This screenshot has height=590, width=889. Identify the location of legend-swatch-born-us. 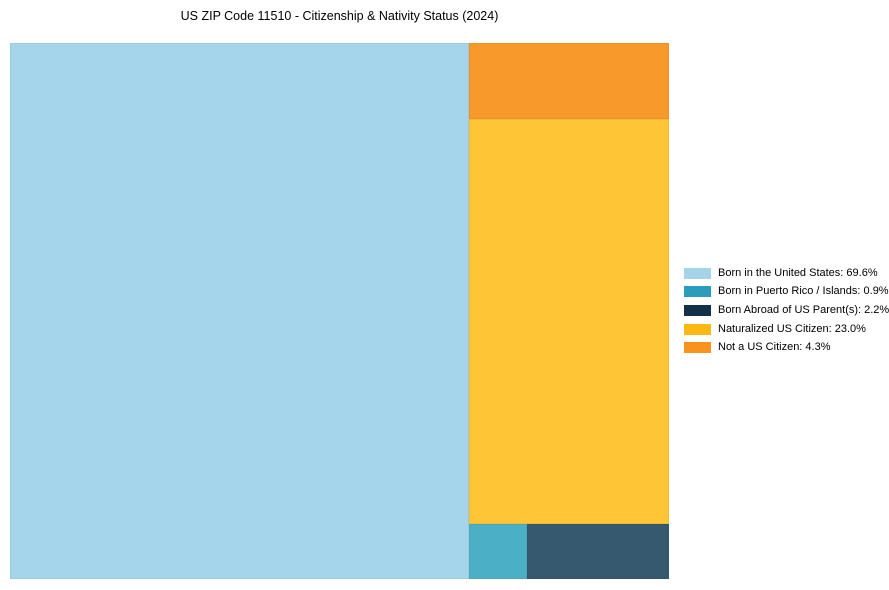
(697, 273).